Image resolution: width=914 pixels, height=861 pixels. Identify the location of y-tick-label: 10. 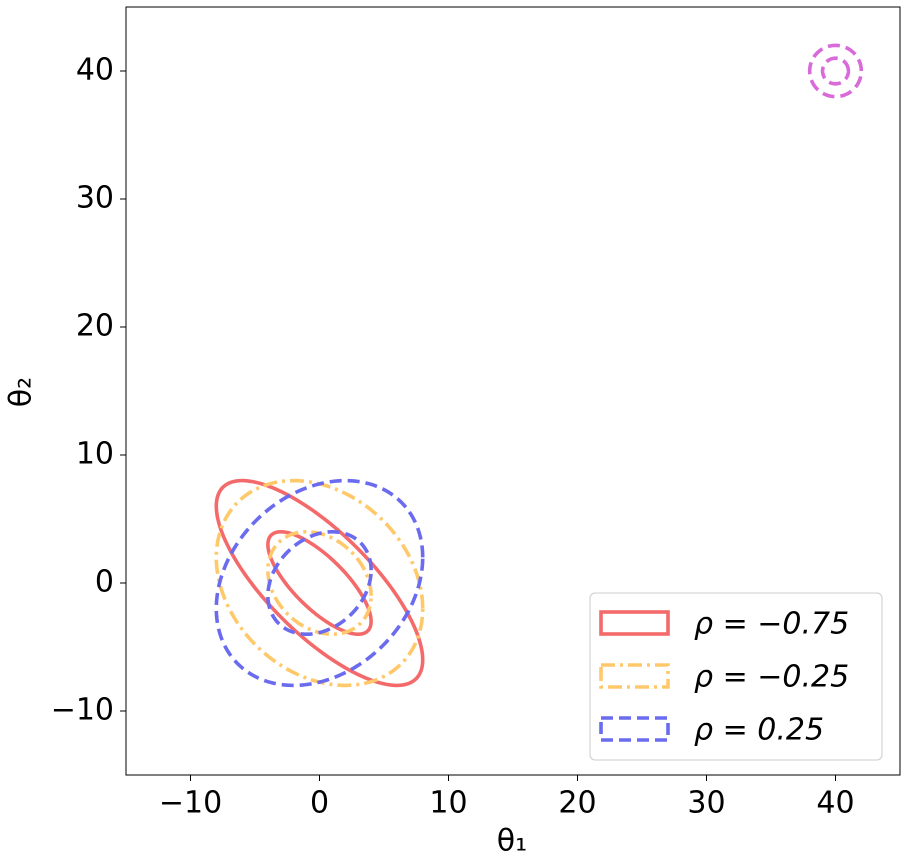
(95, 454).